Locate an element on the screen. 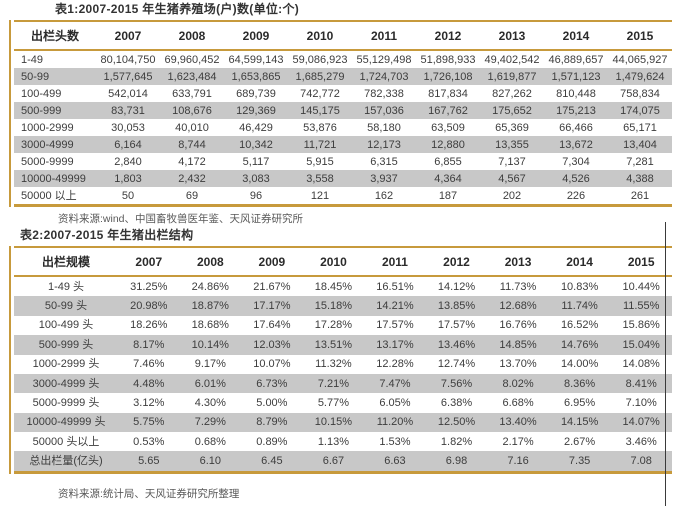 The image size is (689, 508). year-column-header: 2012 is located at coordinates (456, 262).